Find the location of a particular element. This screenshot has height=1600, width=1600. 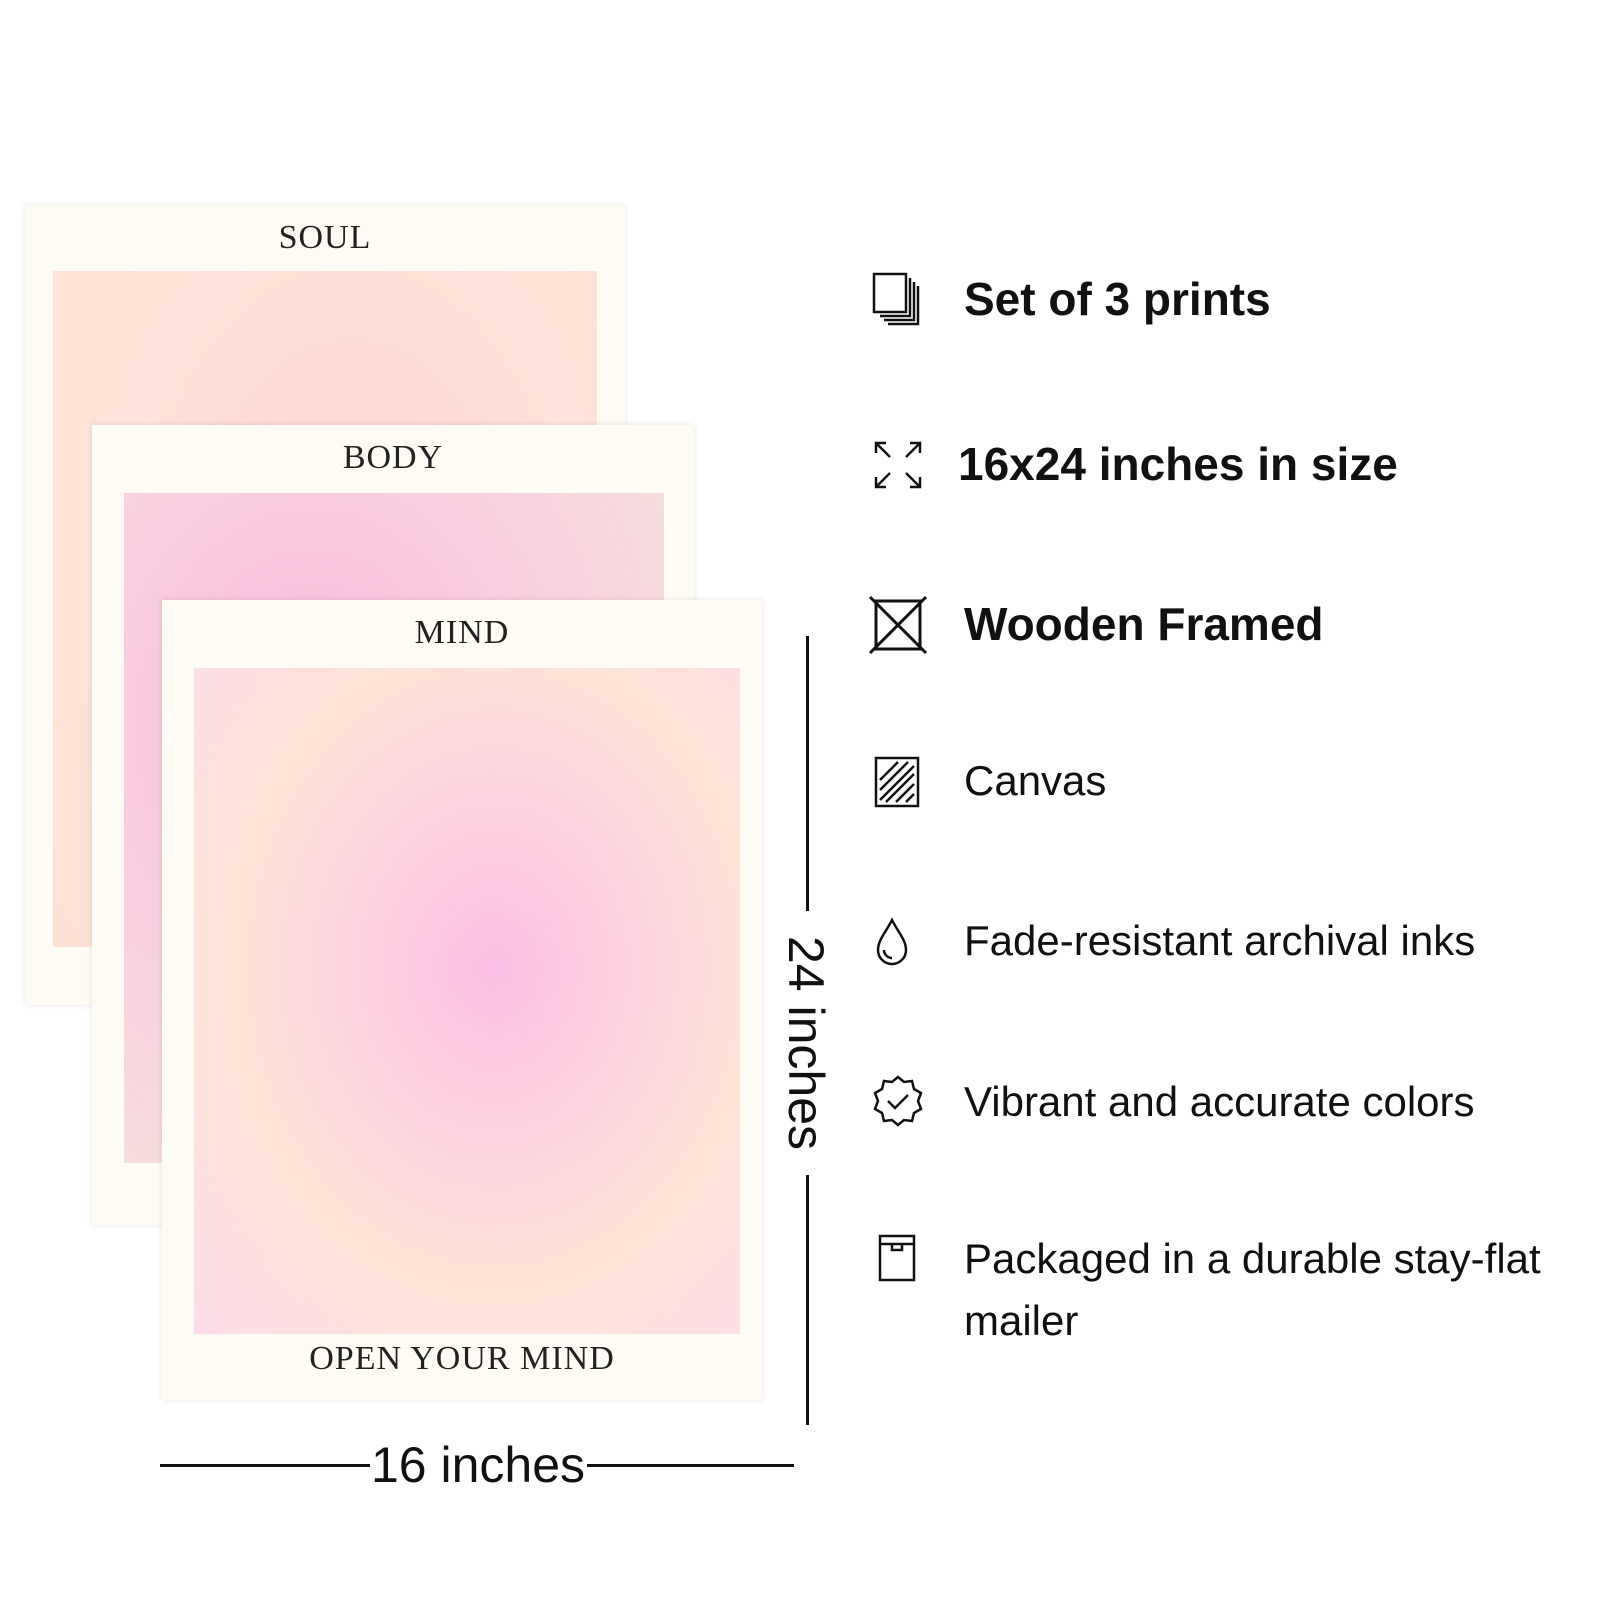

width-dimension-label: 16 inches is located at coordinates (478, 1465).